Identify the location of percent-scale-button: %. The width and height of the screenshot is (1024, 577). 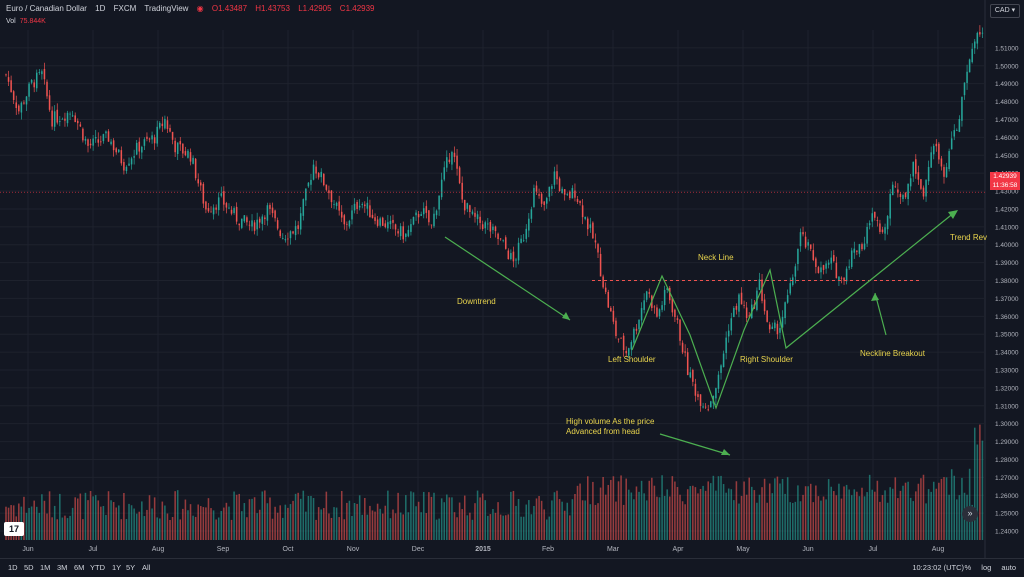
(968, 567).